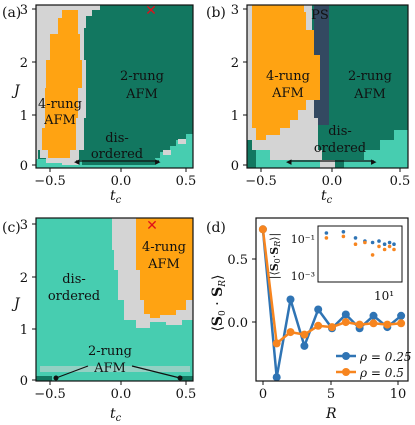 This screenshot has width=415, height=425. Describe the element at coordinates (360, 243) in the screenshot. I see `panel-d-inset-plot` at that location.